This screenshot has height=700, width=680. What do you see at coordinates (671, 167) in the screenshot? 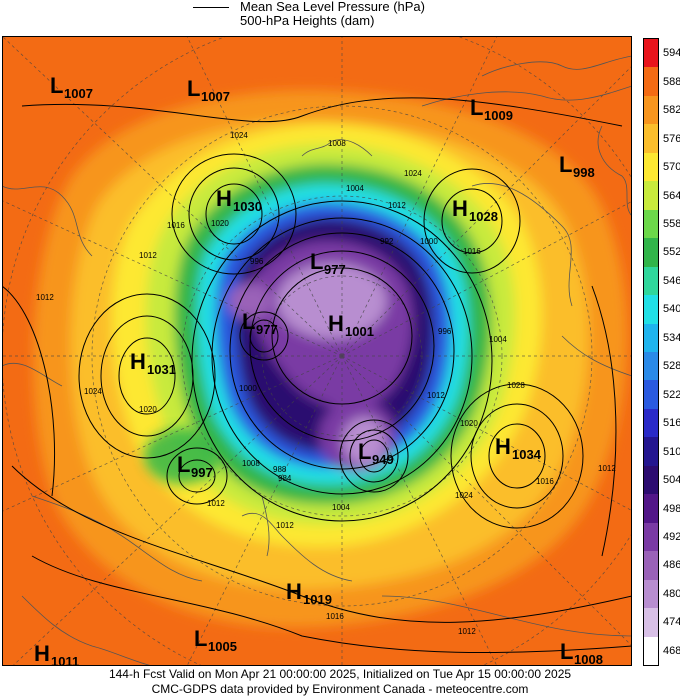
I see `colorbar-tick-label: 570` at bounding box center [671, 167].